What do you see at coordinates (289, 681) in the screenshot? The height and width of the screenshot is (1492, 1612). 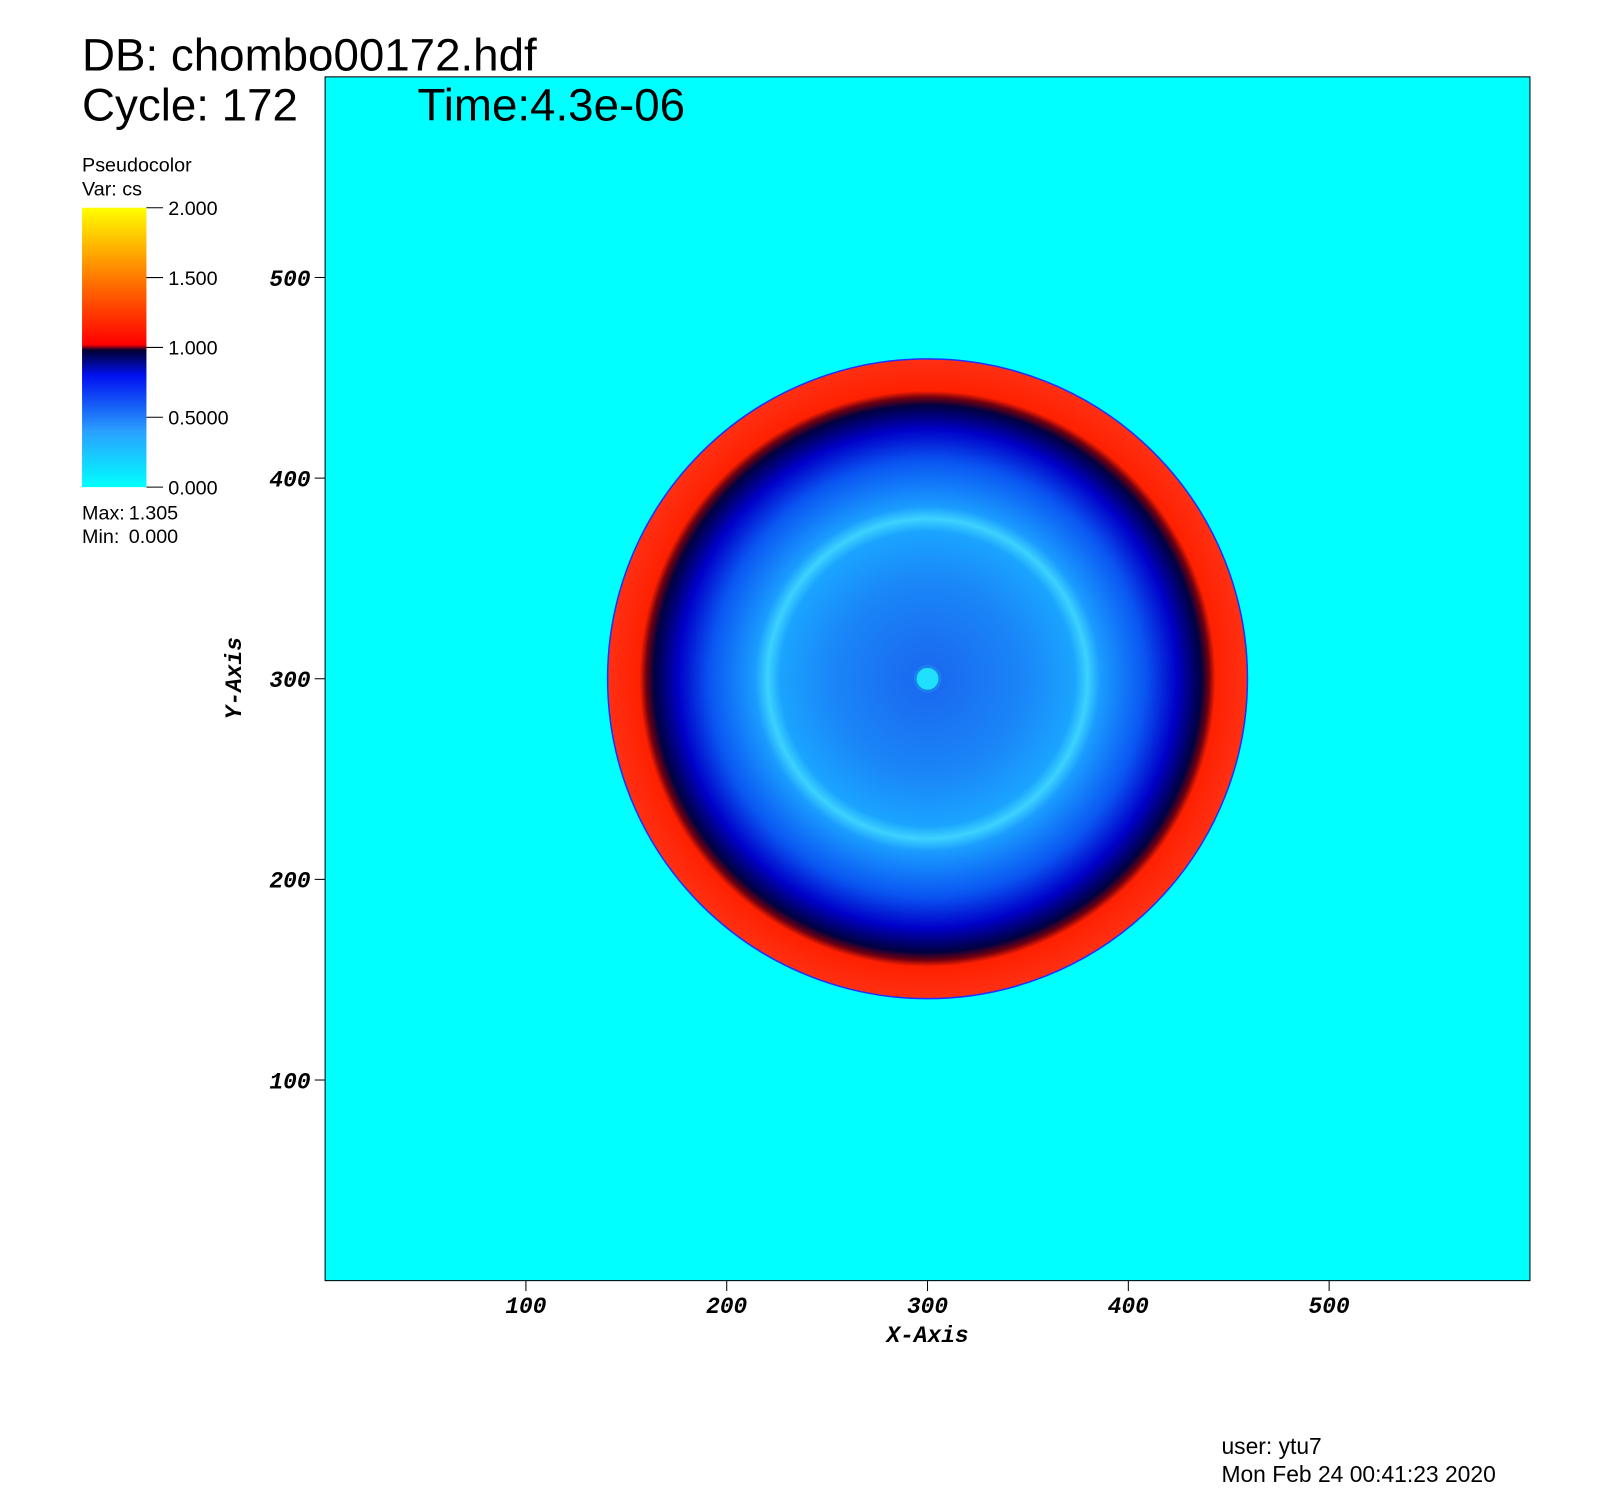 I see `y-tick-label: 300` at bounding box center [289, 681].